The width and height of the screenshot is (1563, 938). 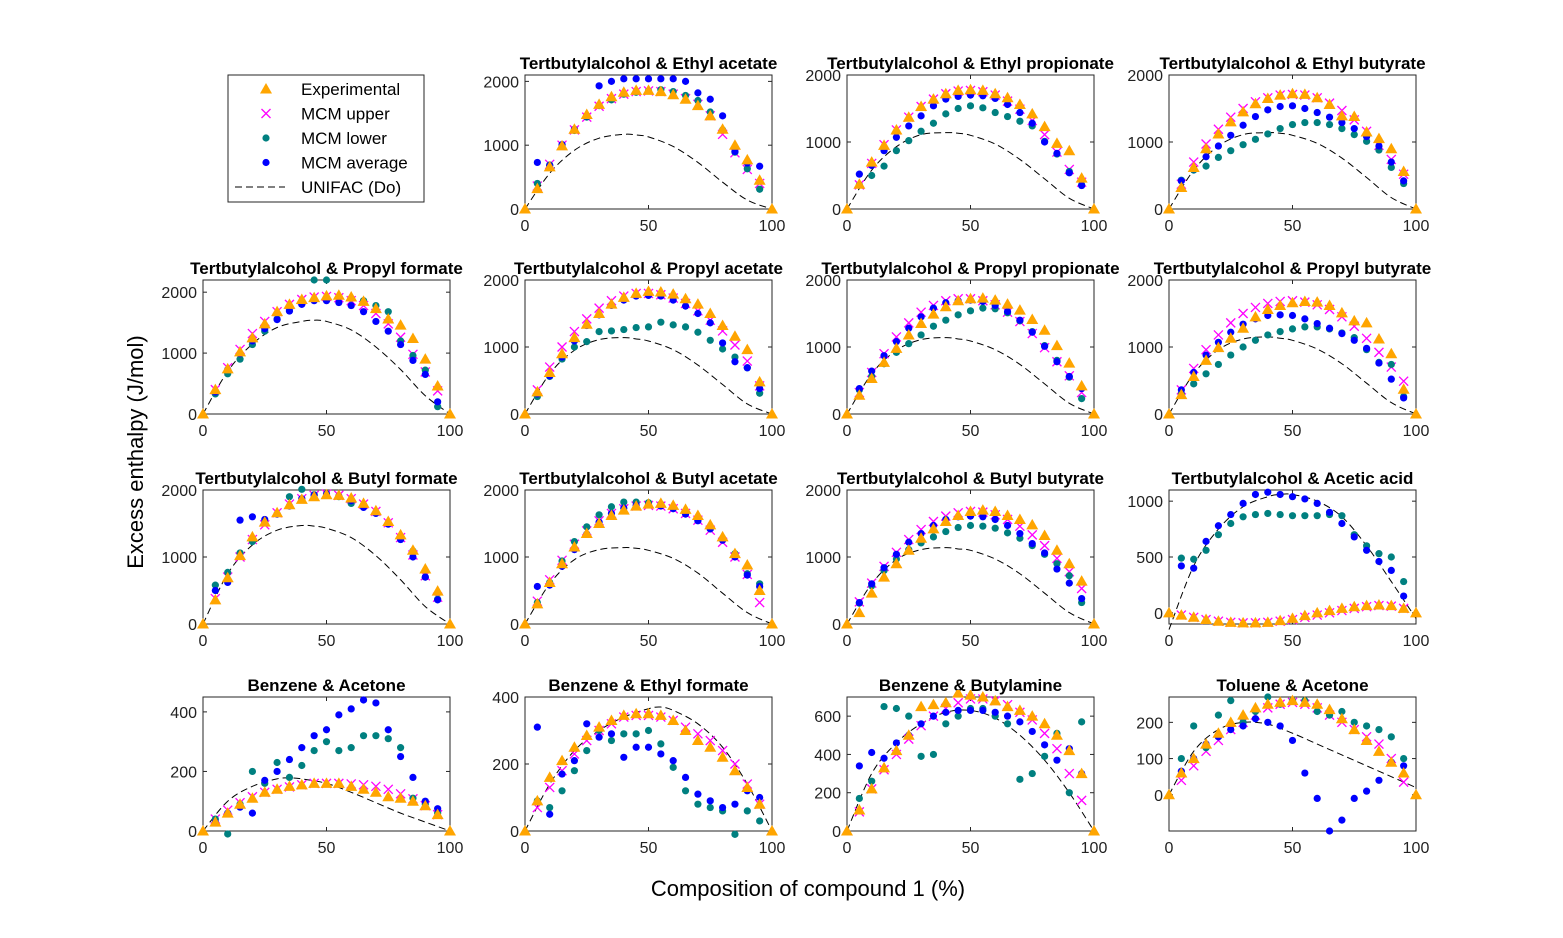 What do you see at coordinates (1169, 226) in the screenshot?
I see `x-tick-label: 0` at bounding box center [1169, 226].